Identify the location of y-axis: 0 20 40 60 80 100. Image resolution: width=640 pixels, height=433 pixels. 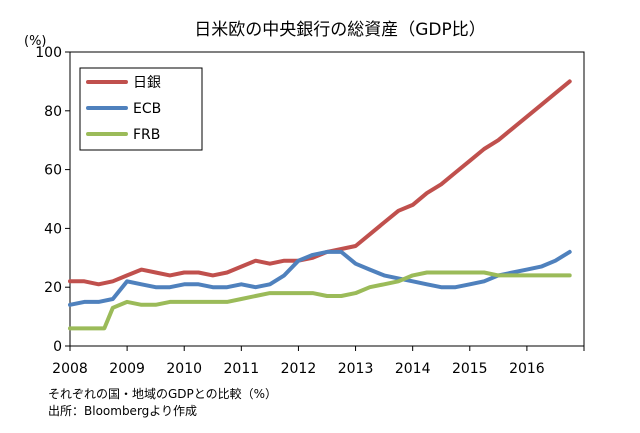
(52, 200).